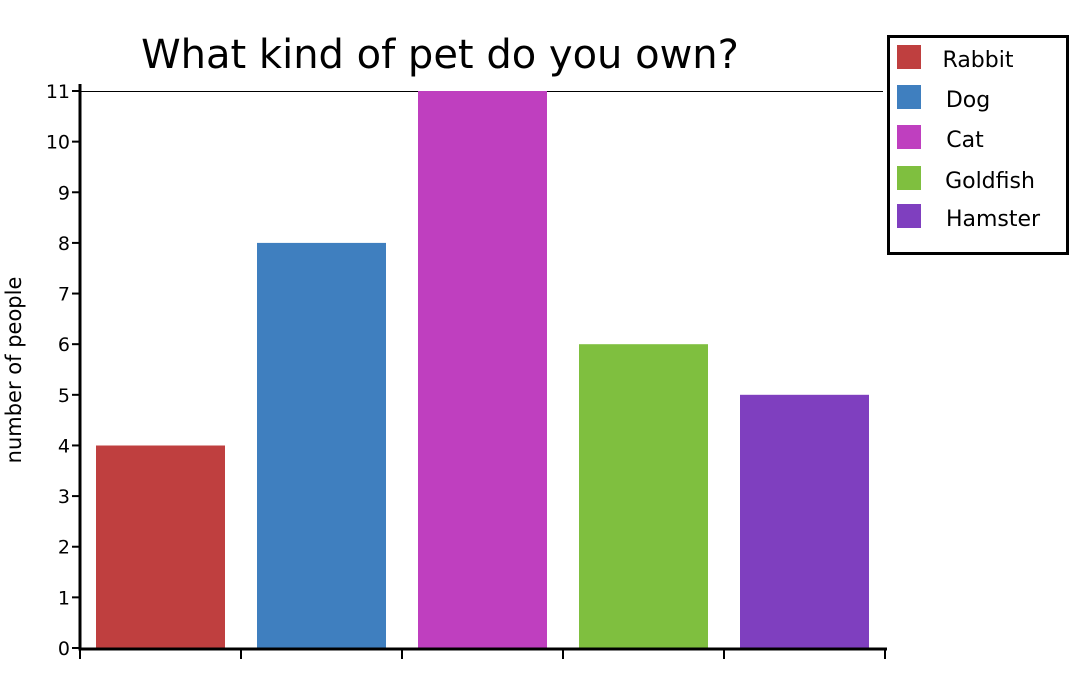 The height and width of the screenshot is (696, 1088). Describe the element at coordinates (64, 295) in the screenshot. I see `y-tick-label: 7` at that location.